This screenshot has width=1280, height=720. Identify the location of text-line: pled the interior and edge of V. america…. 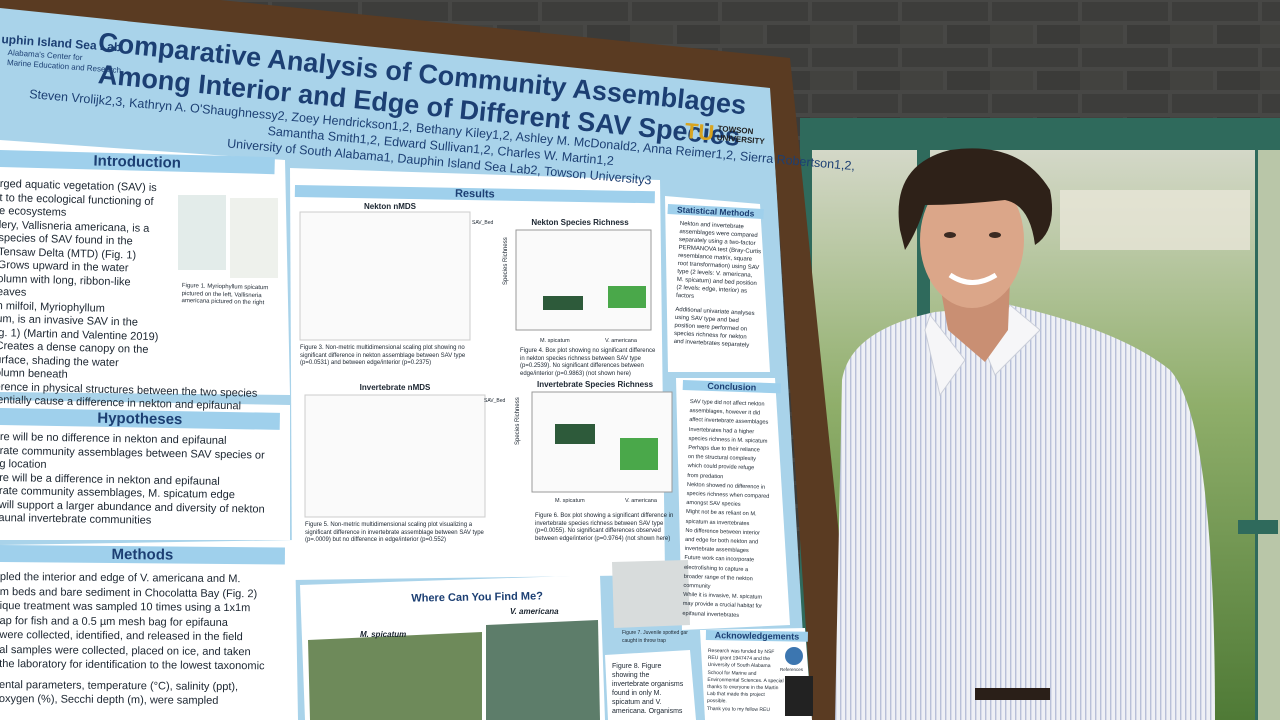
(120, 578).